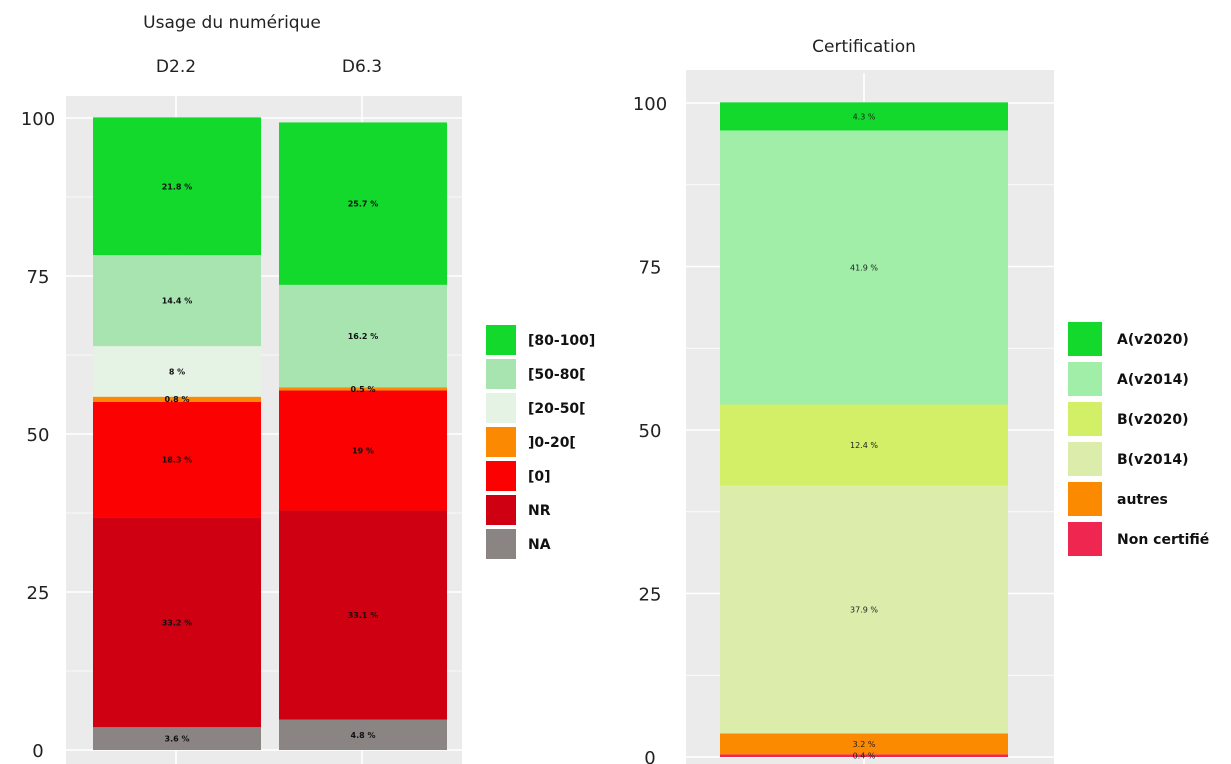 The image size is (1231, 764). I want to click on data-label-50-80: 16.2 %, so click(363, 336).